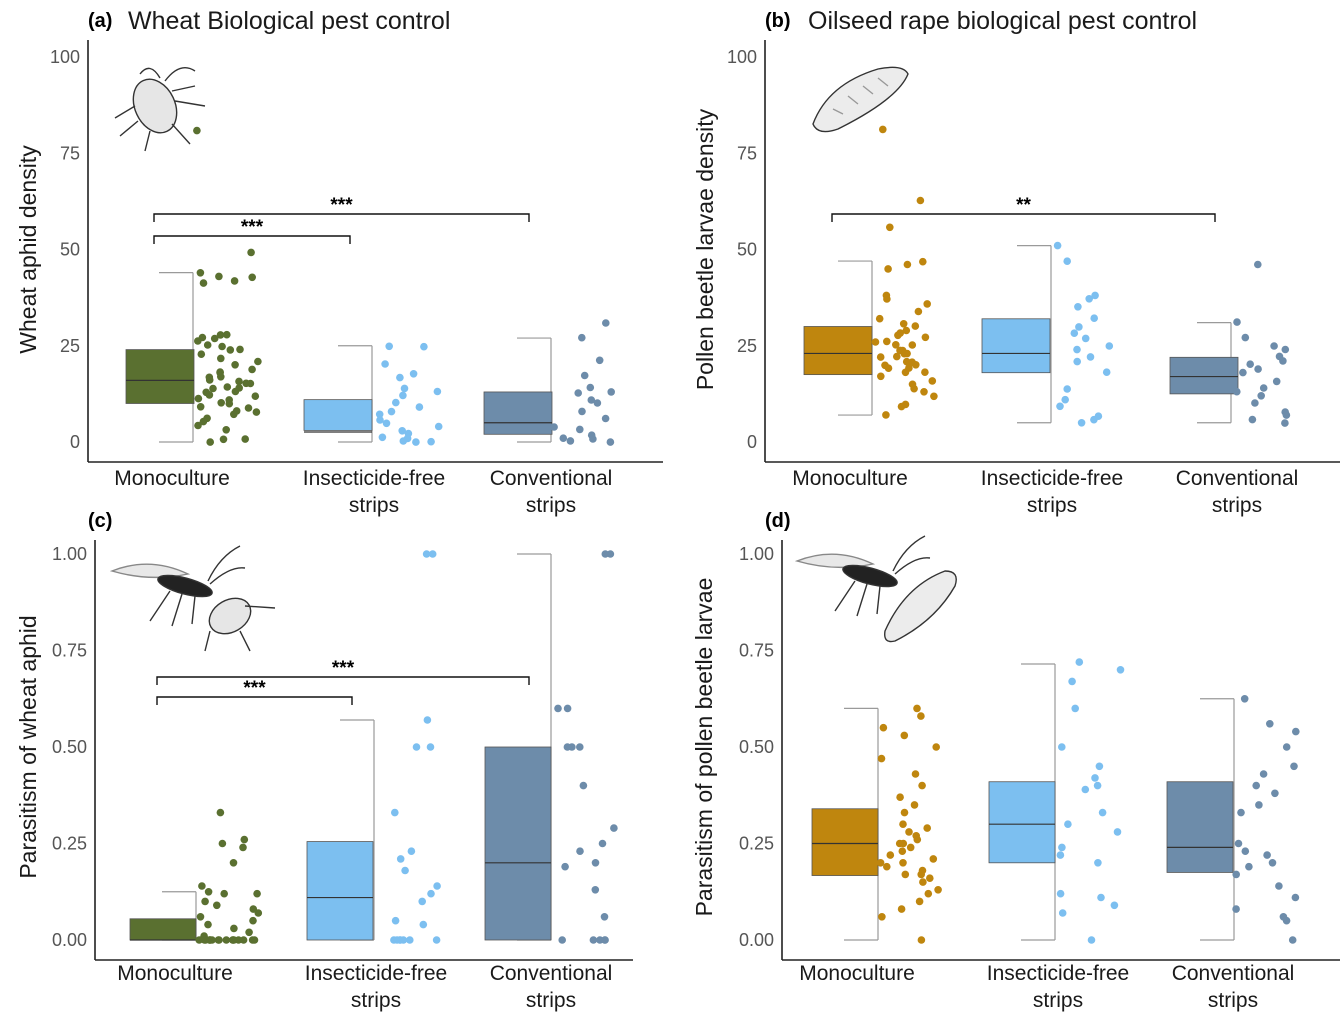 The height and width of the screenshot is (1013, 1344). What do you see at coordinates (1233, 1000) in the screenshot?
I see `x-category-label: strips` at bounding box center [1233, 1000].